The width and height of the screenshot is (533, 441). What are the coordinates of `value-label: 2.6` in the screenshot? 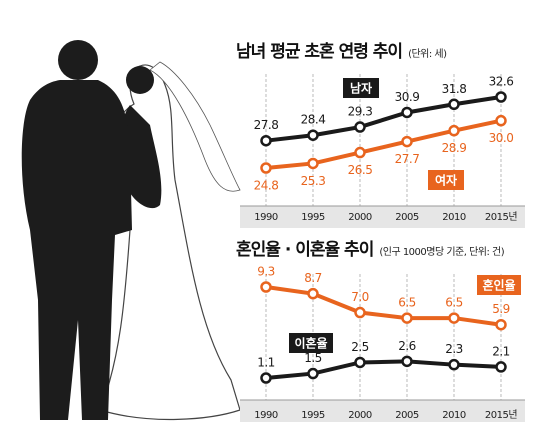 It's located at (407, 346).